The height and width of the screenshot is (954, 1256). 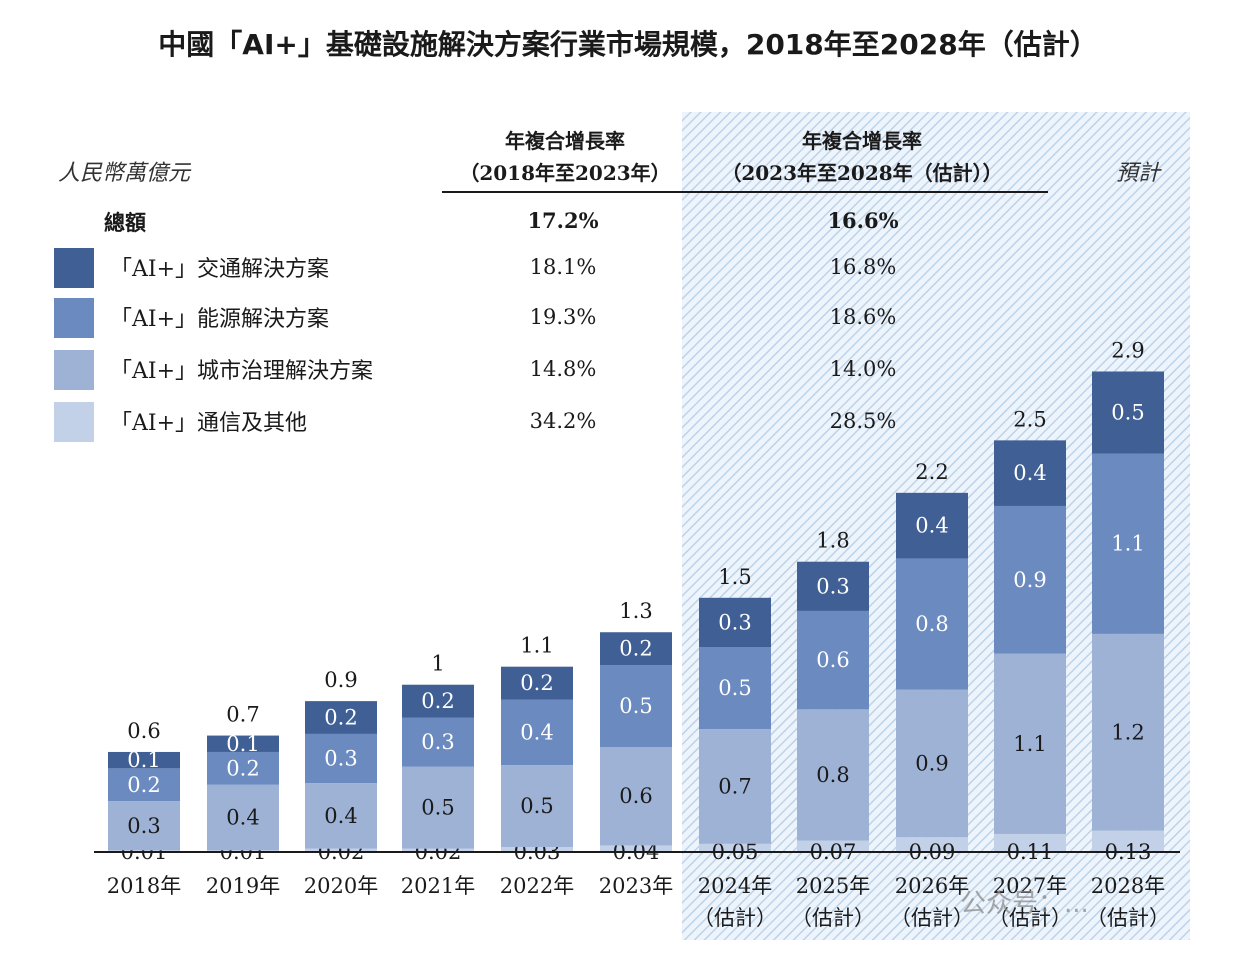 What do you see at coordinates (219, 319) in the screenshot?
I see `legend-label: 「AI+」能源解決方案` at bounding box center [219, 319].